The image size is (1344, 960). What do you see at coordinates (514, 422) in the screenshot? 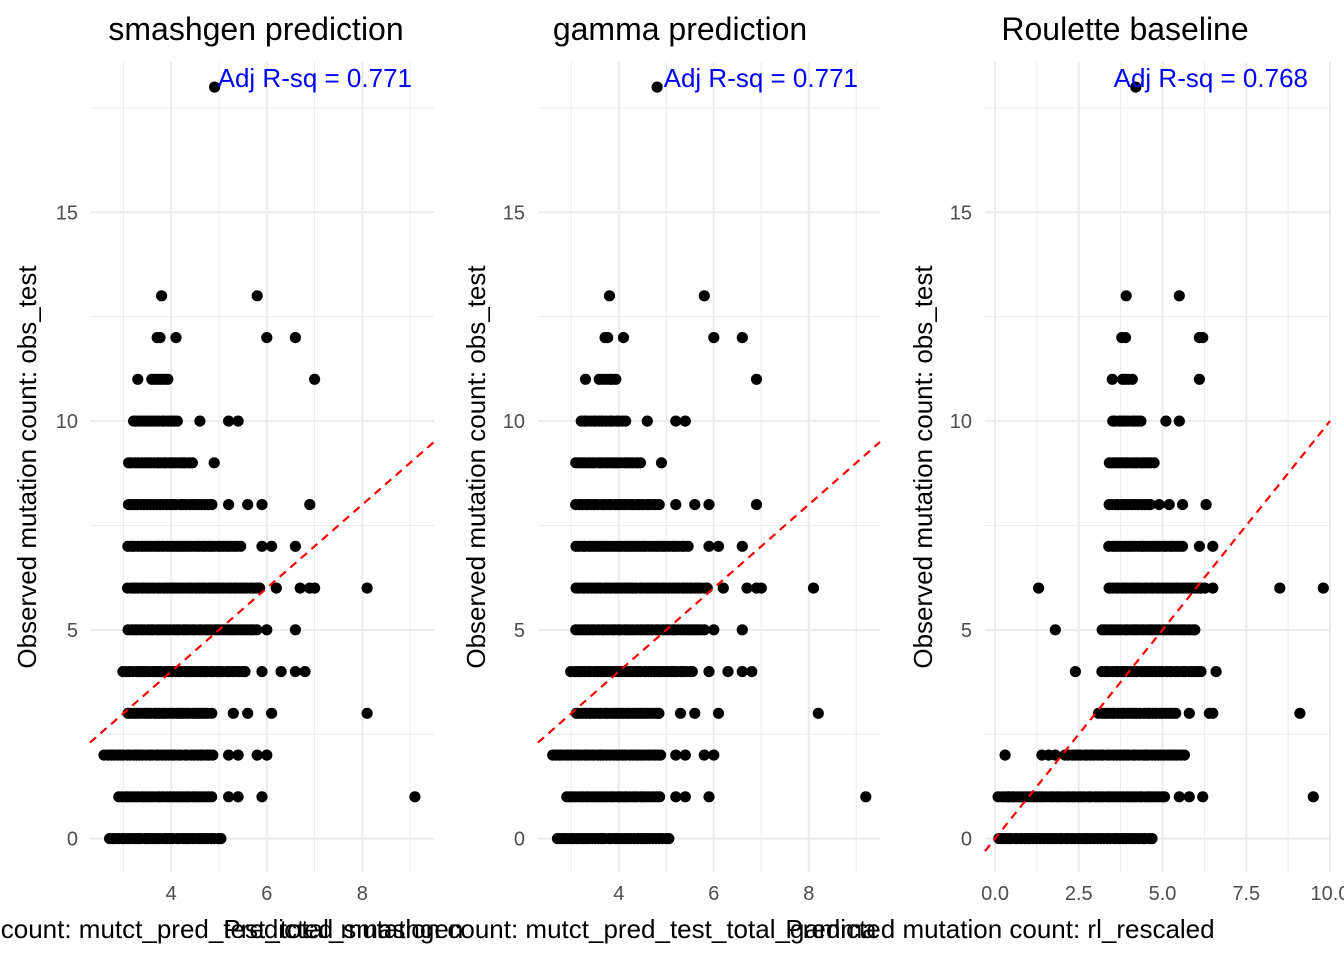
I see `y-tick-label: 10` at bounding box center [514, 422].